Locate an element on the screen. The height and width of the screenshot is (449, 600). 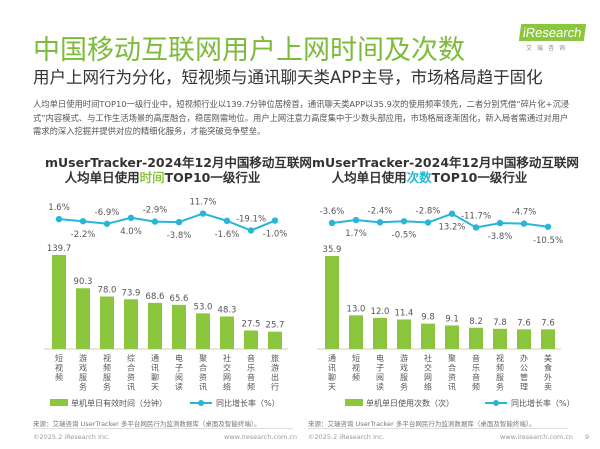
growth-label: 4.0% is located at coordinates (131, 232).